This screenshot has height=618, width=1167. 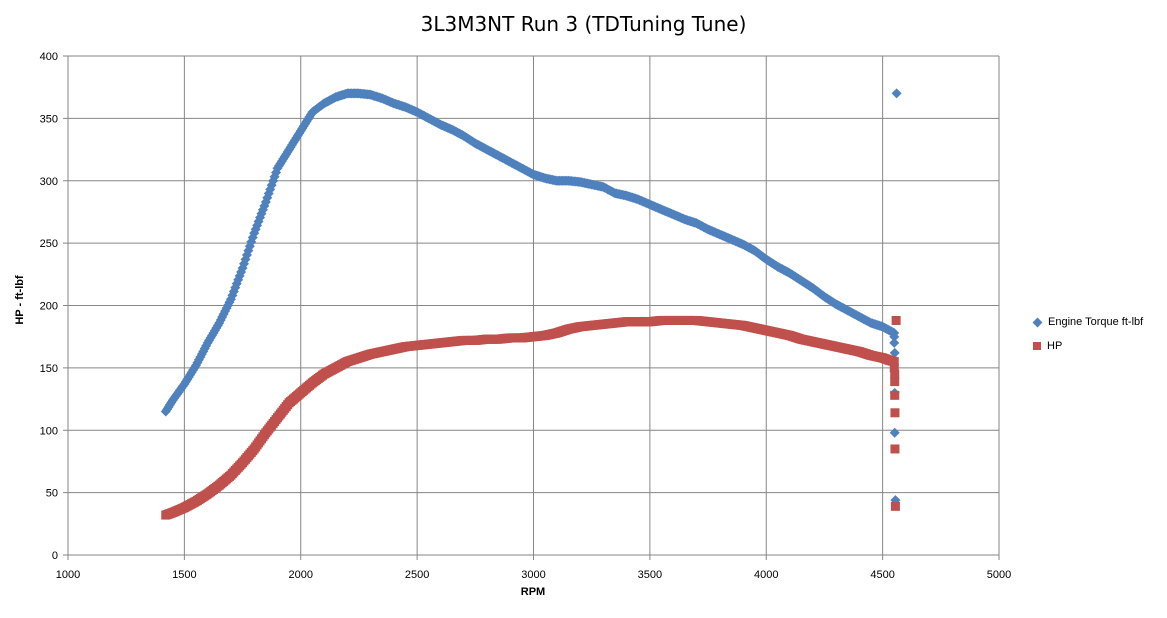 I want to click on y-tick-label: 400, so click(x=49, y=57).